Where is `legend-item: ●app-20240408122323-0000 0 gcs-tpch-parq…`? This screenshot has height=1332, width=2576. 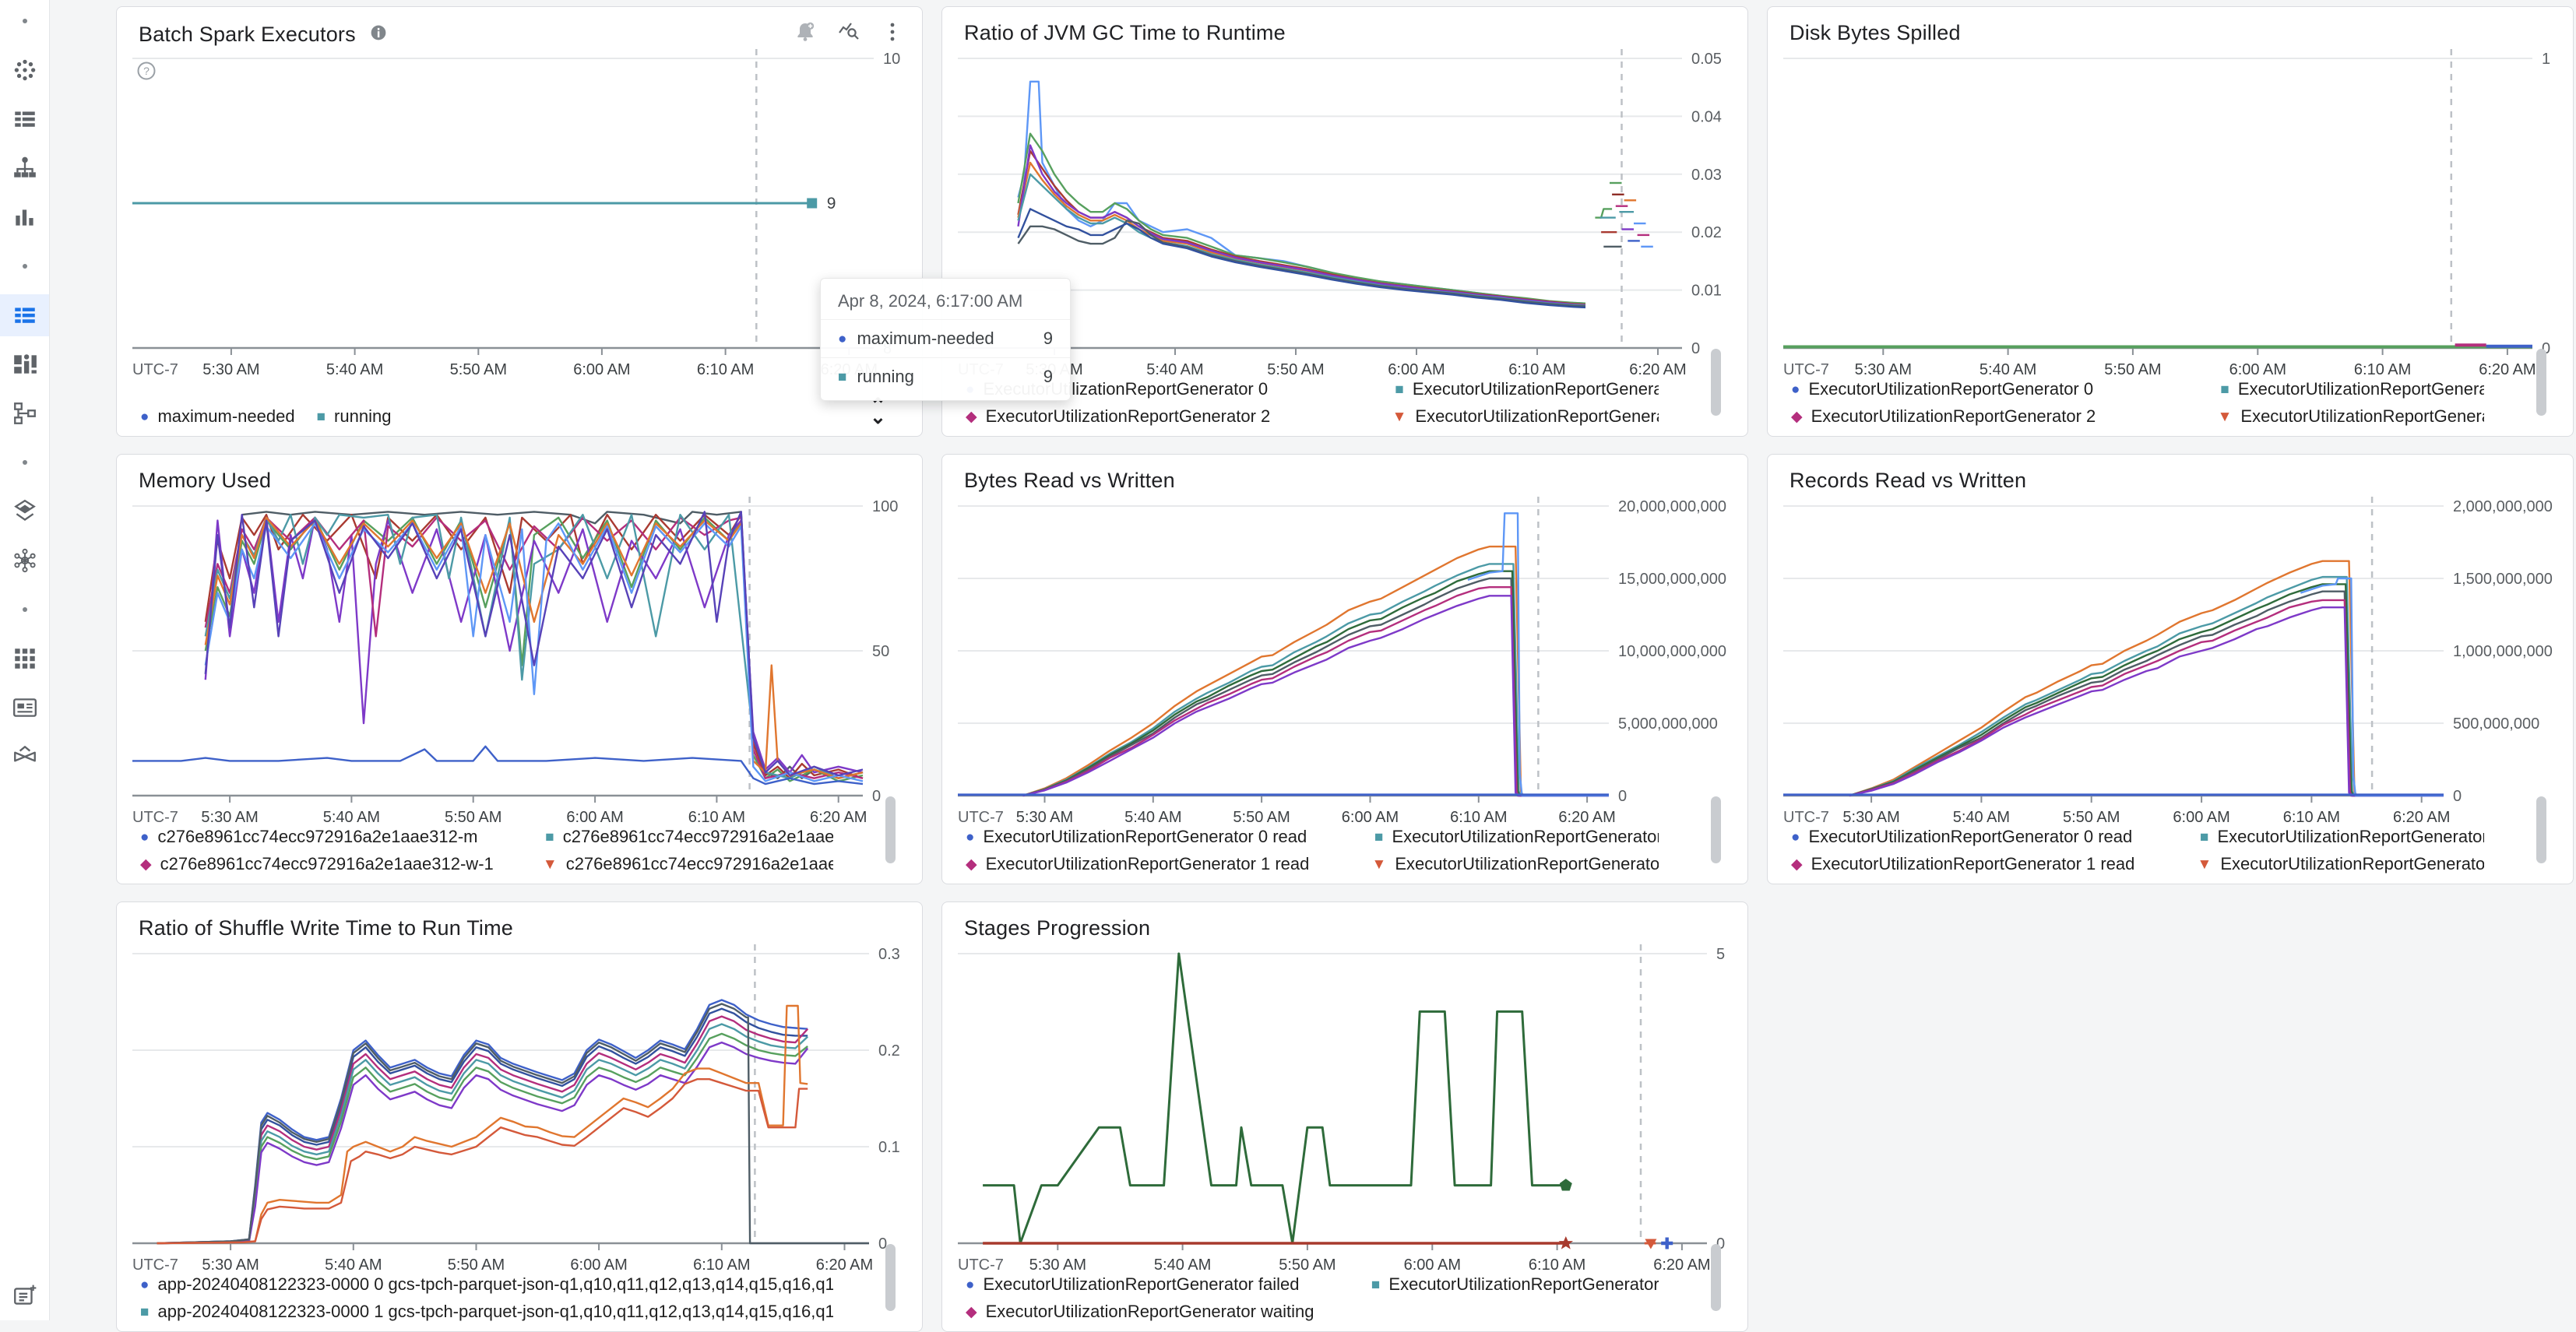 legend-item: ●app-20240408122323-0000 0 gcs-tpch-parq… is located at coordinates (486, 1284).